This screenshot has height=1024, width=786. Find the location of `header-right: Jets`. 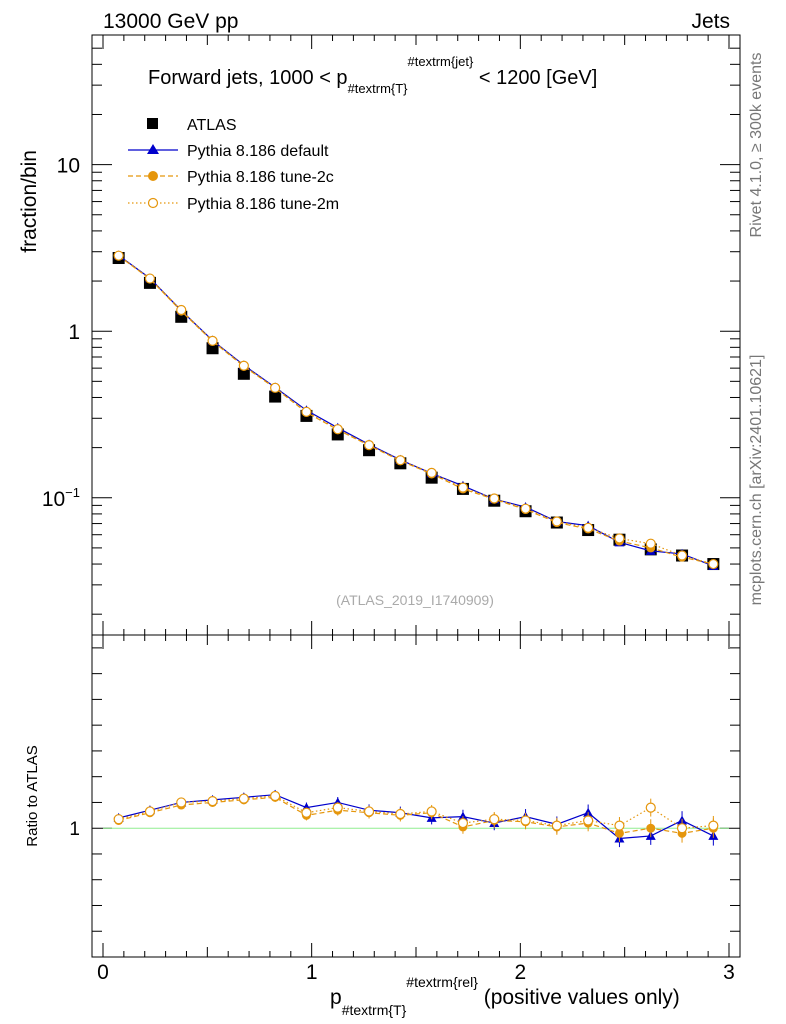

header-right: Jets is located at coordinates (710, 21).